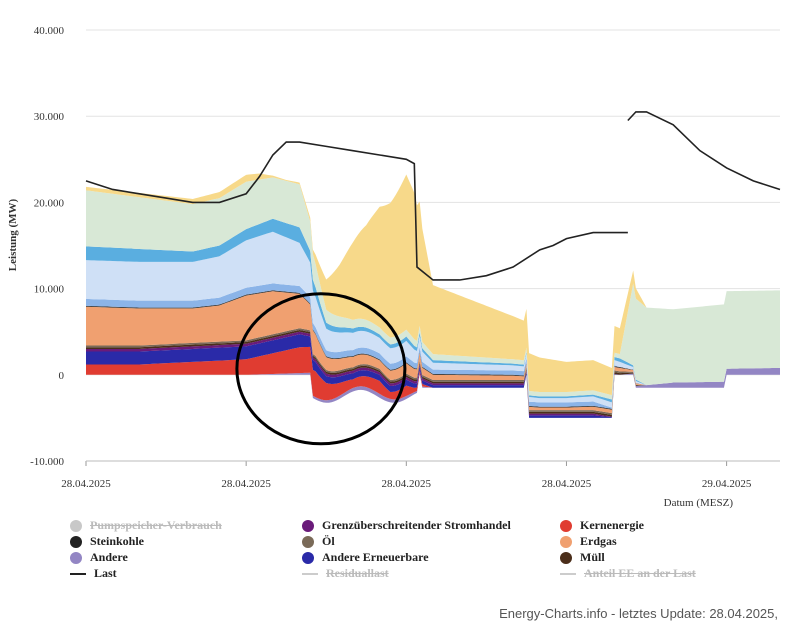  What do you see at coordinates (105, 573) in the screenshot?
I see `legend-label: Last` at bounding box center [105, 573].